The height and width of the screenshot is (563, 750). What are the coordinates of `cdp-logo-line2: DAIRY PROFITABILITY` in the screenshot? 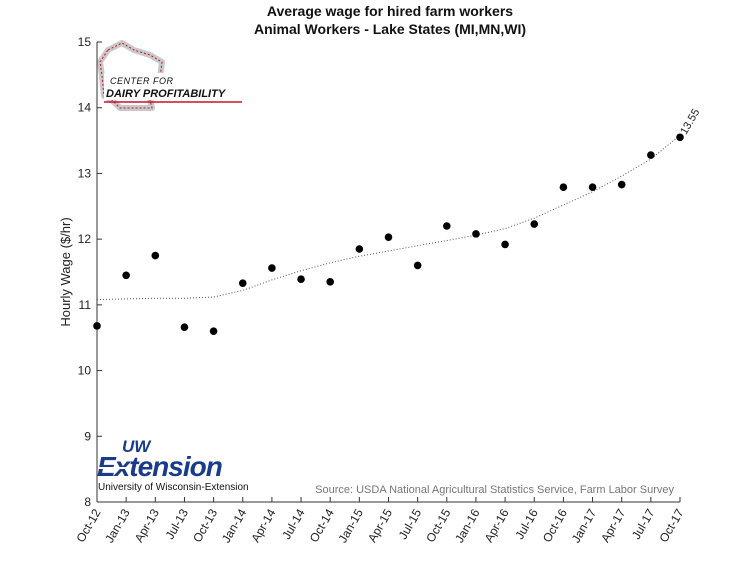 It's located at (166, 94).